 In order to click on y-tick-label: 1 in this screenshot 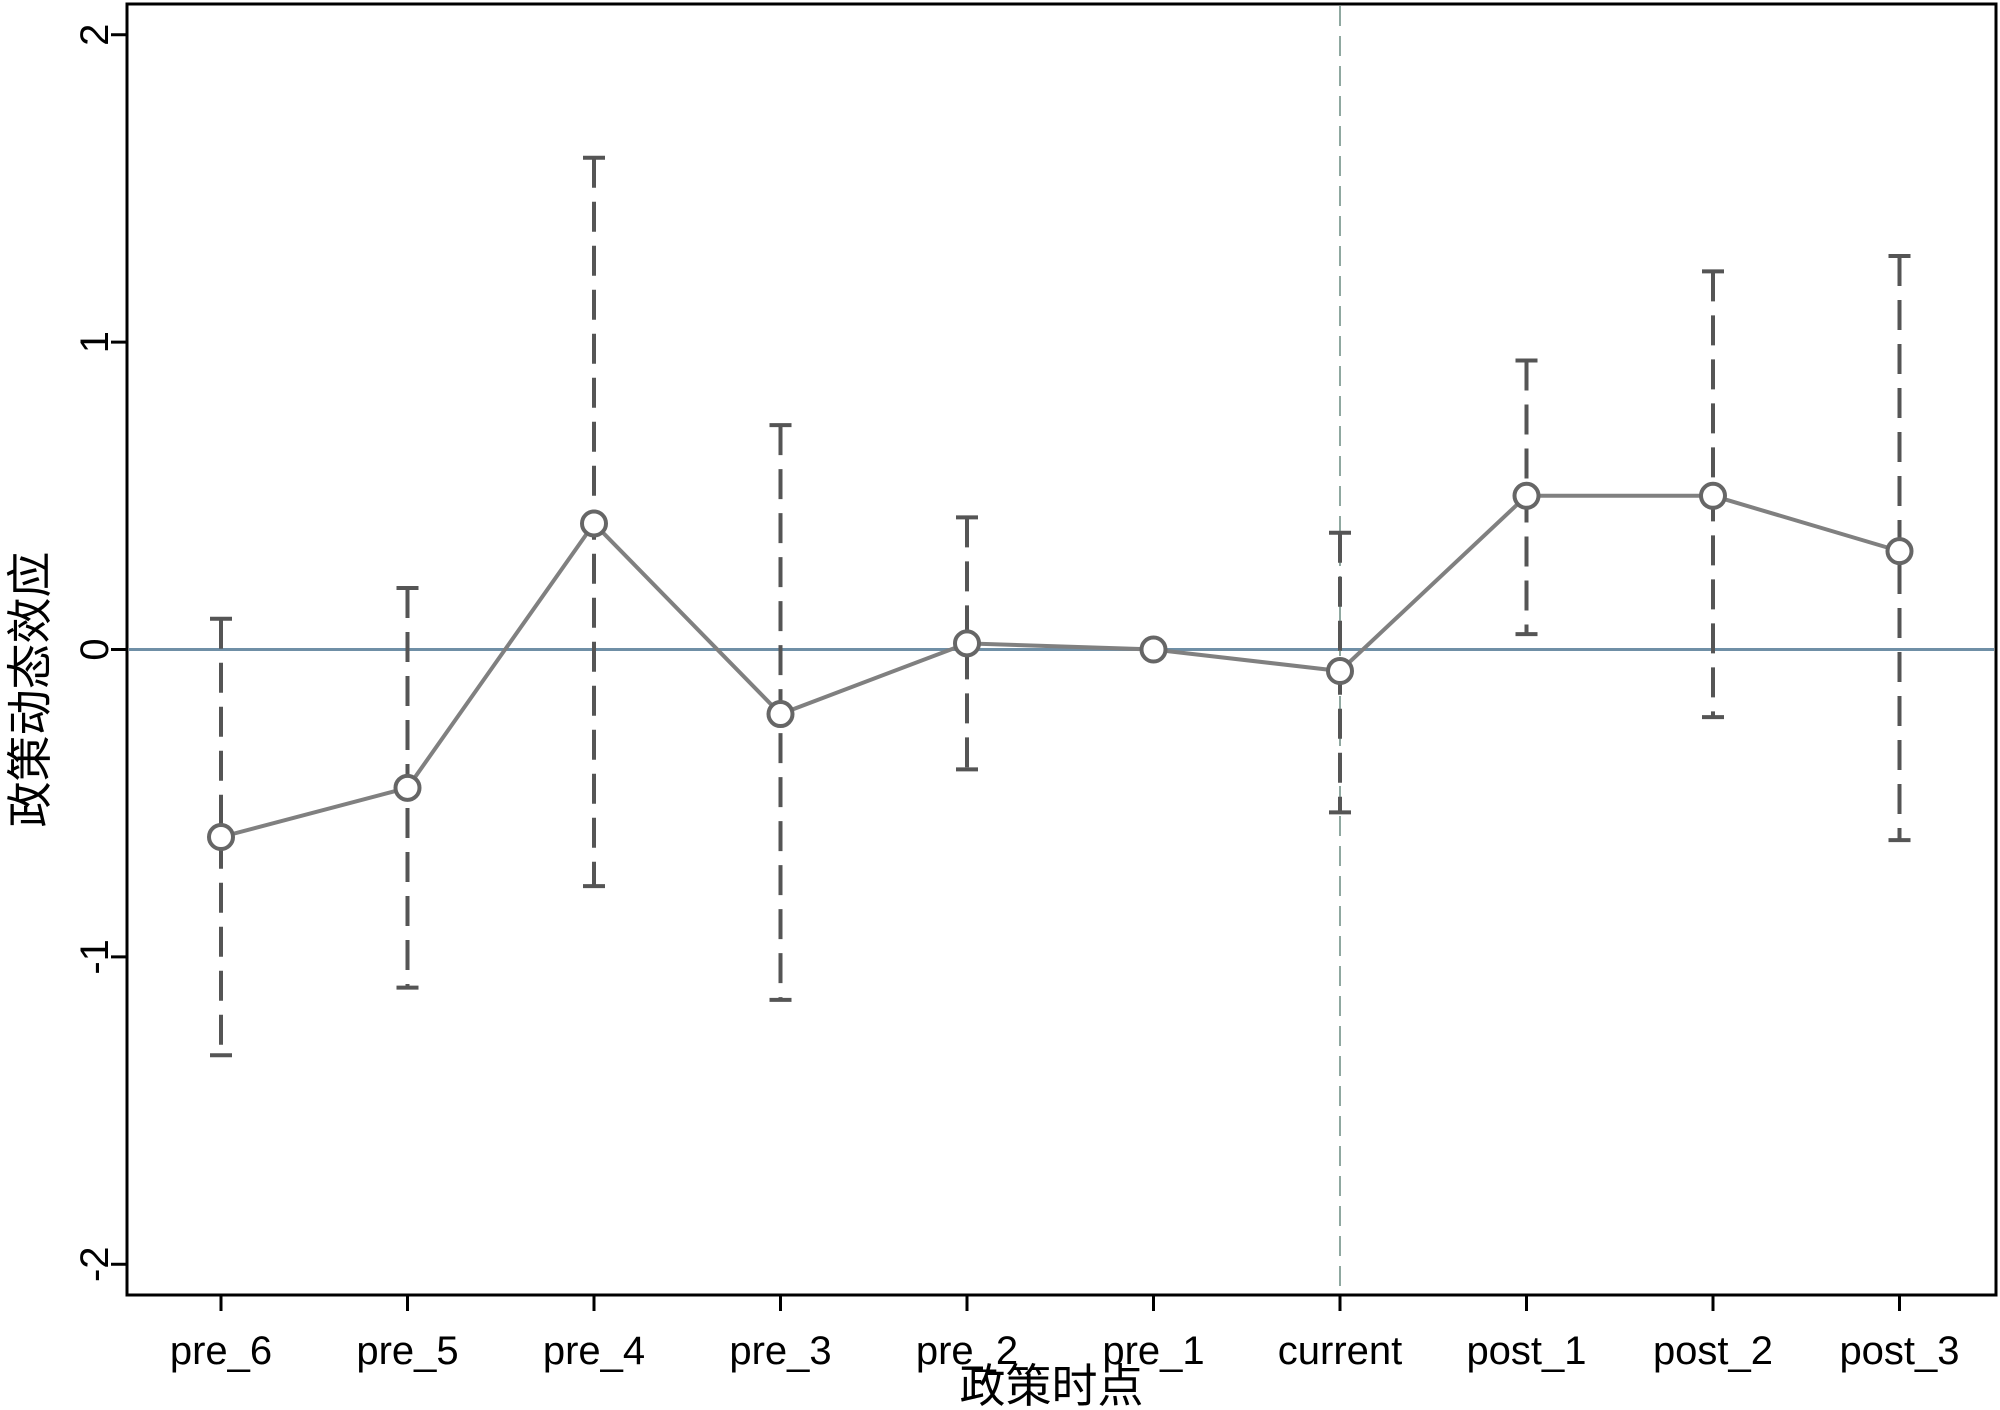, I will do `click(95, 342)`.